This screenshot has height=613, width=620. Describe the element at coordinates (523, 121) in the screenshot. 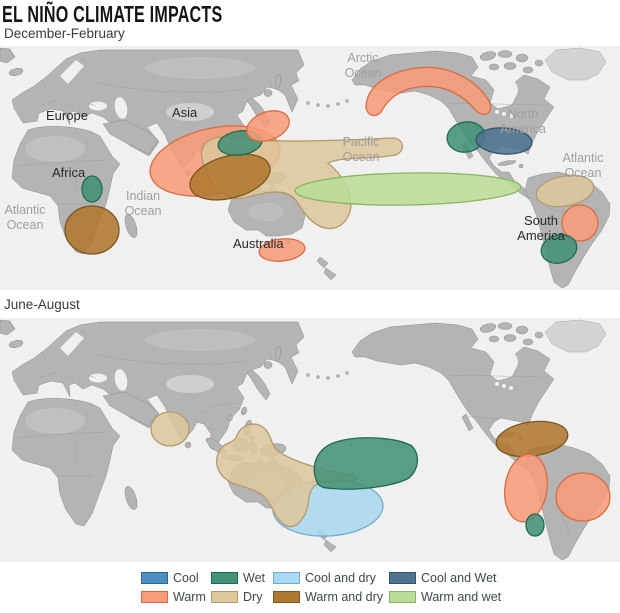

I see `map-label-north-america: North America` at that location.